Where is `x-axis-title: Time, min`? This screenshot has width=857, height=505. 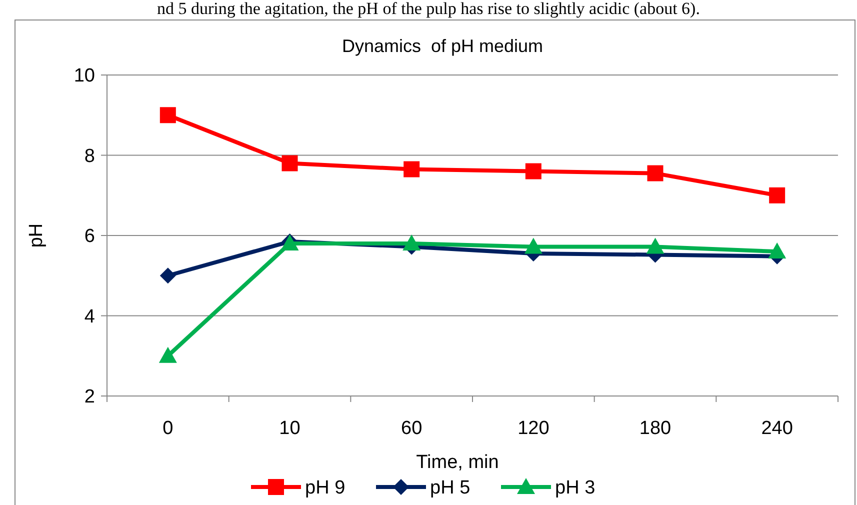
x-axis-title: Time, min is located at coordinates (457, 462).